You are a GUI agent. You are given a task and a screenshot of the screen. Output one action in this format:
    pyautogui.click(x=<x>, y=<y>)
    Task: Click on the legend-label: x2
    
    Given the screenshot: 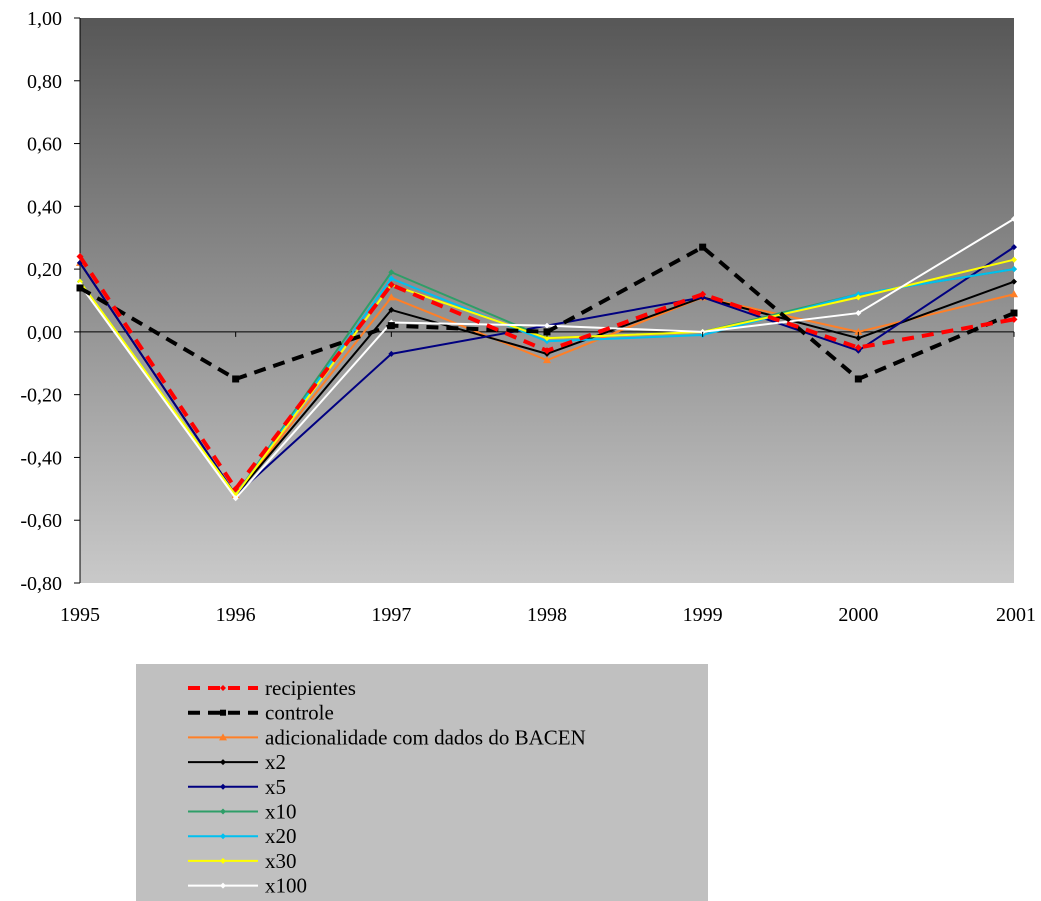 What is the action you would take?
    pyautogui.click(x=275, y=762)
    